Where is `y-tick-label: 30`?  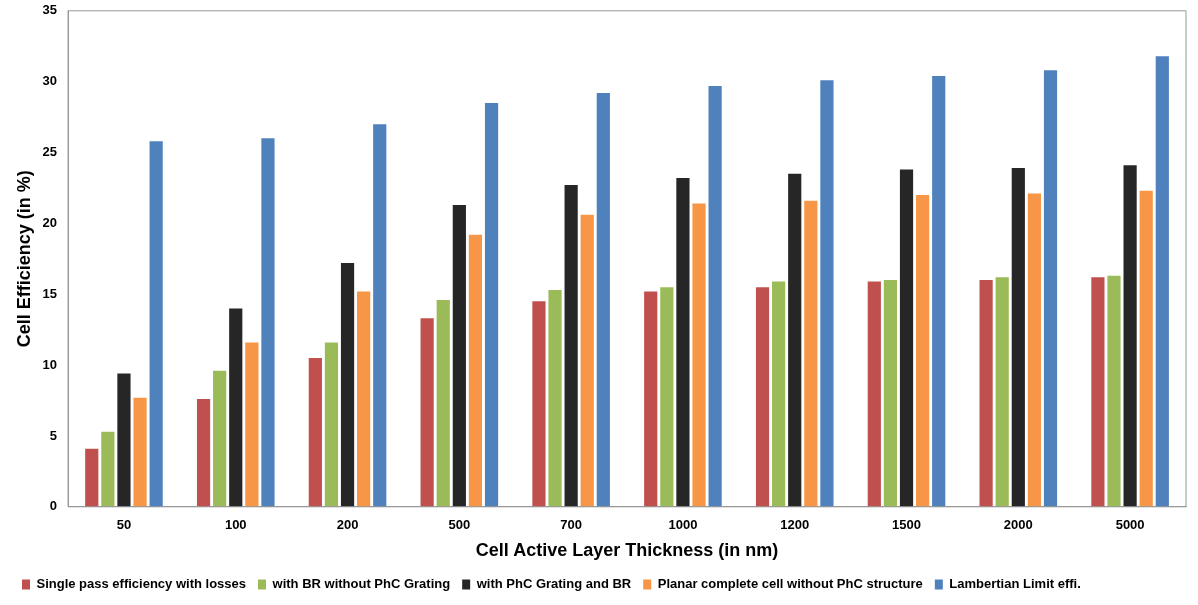 y-tick-label: 30 is located at coordinates (50, 81).